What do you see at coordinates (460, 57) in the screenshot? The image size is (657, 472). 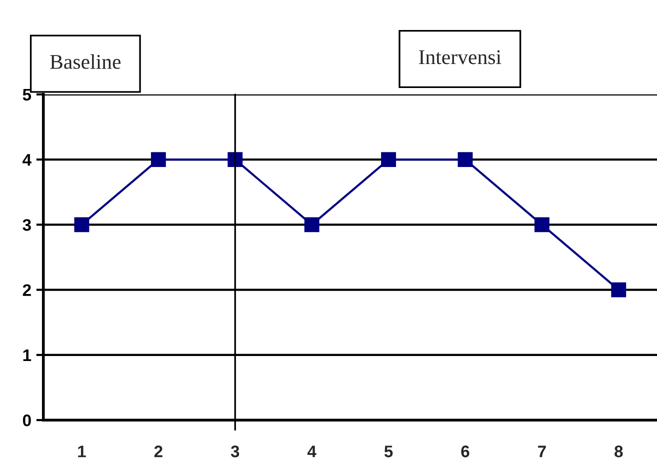 I see `text: Intervensi` at bounding box center [460, 57].